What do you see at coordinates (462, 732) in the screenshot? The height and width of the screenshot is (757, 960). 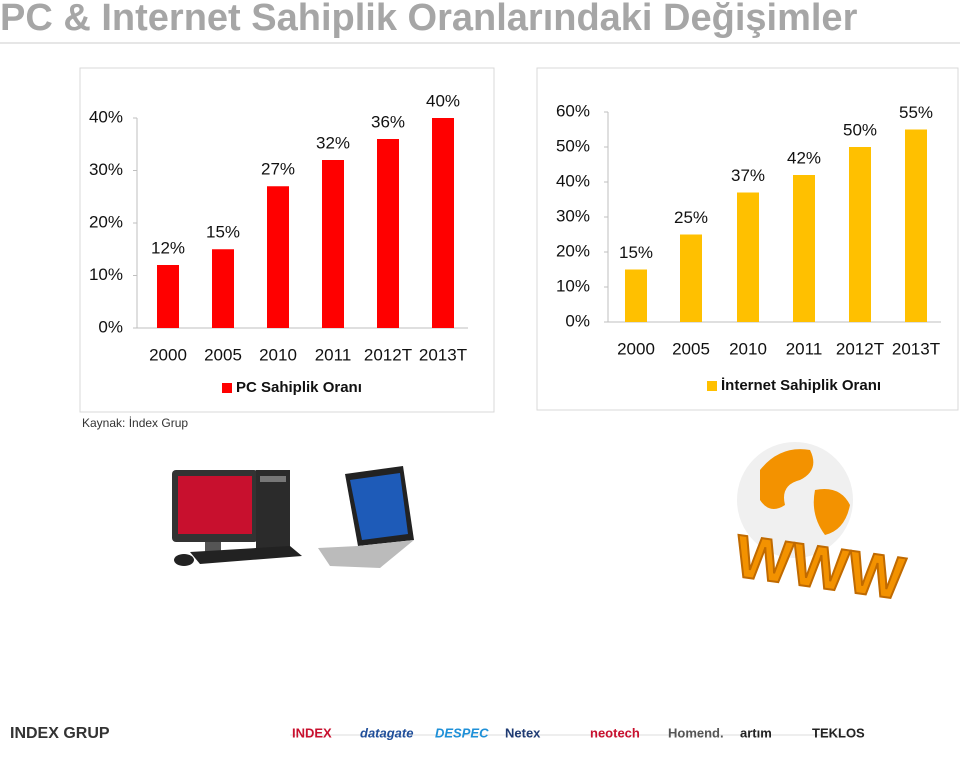 I see `logo: DESPEC` at bounding box center [462, 732].